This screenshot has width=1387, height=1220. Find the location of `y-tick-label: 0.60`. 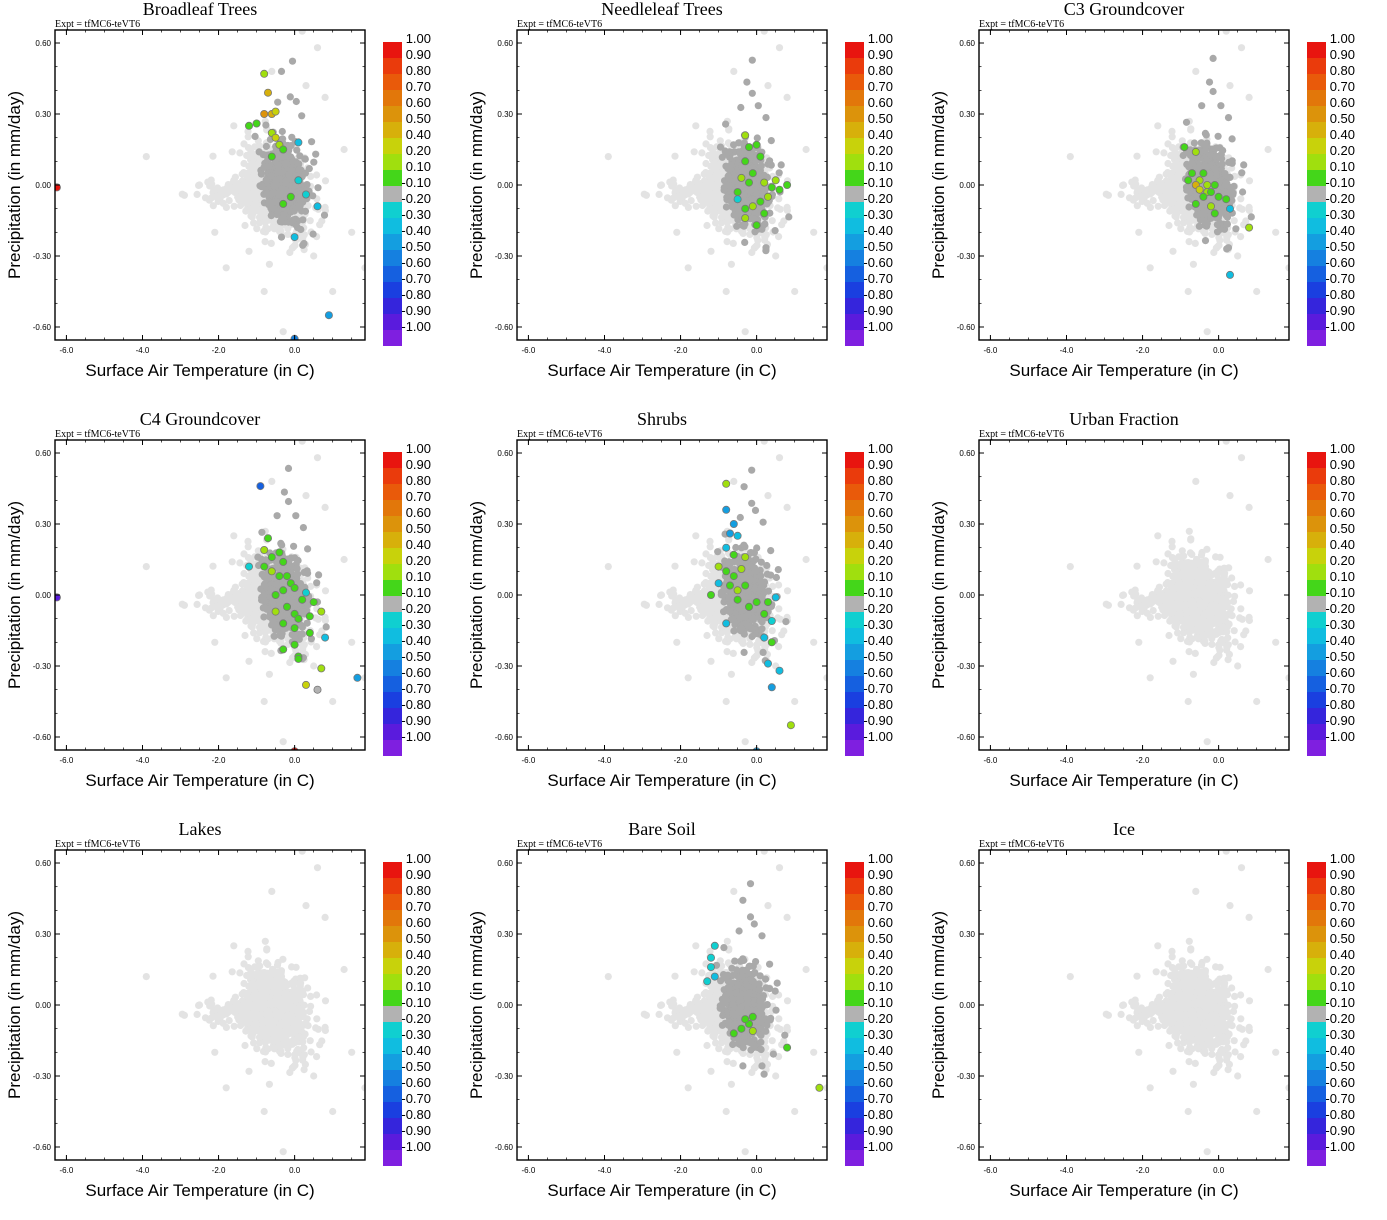

y-tick-label: 0.60 is located at coordinates (505, 43).